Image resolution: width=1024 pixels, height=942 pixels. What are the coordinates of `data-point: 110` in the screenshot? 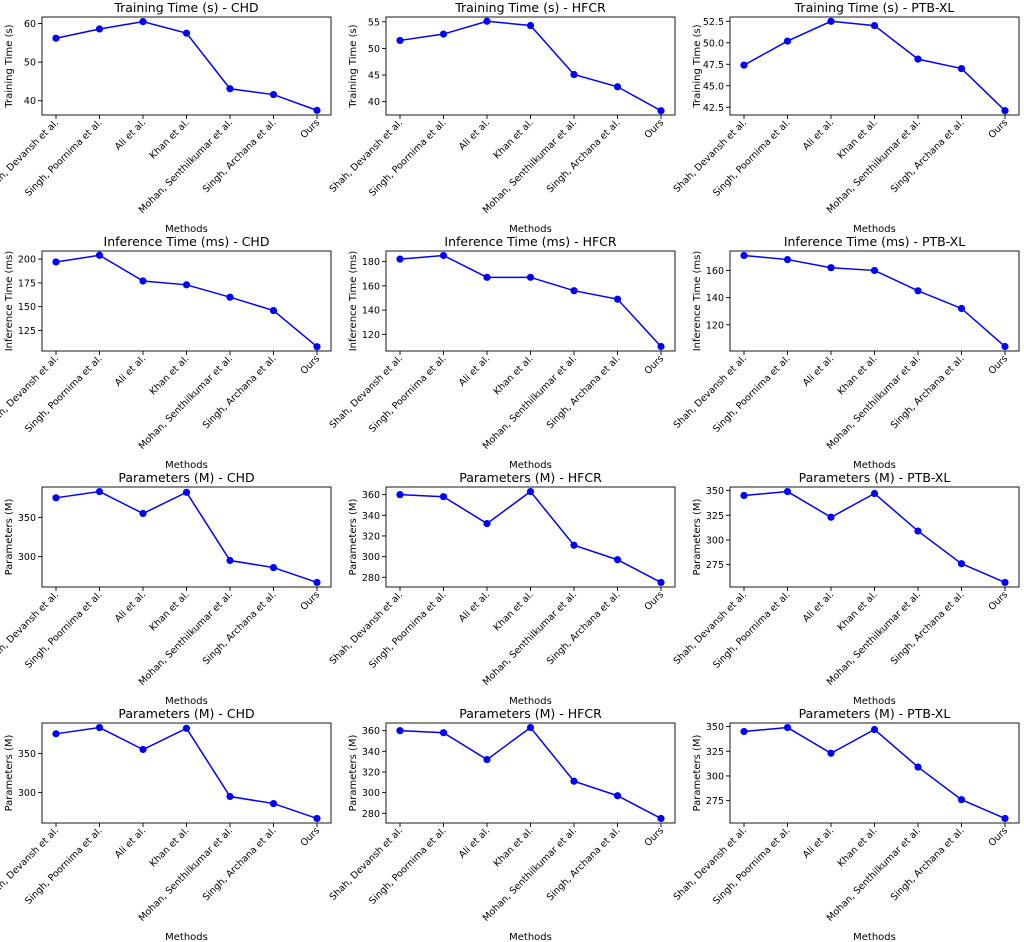 It's located at (661, 346).